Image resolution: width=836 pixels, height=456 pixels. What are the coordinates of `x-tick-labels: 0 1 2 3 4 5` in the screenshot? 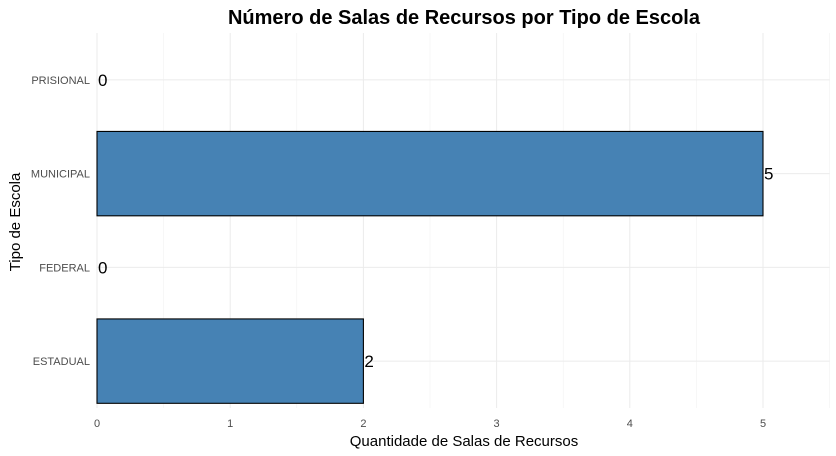 It's located at (430, 424).